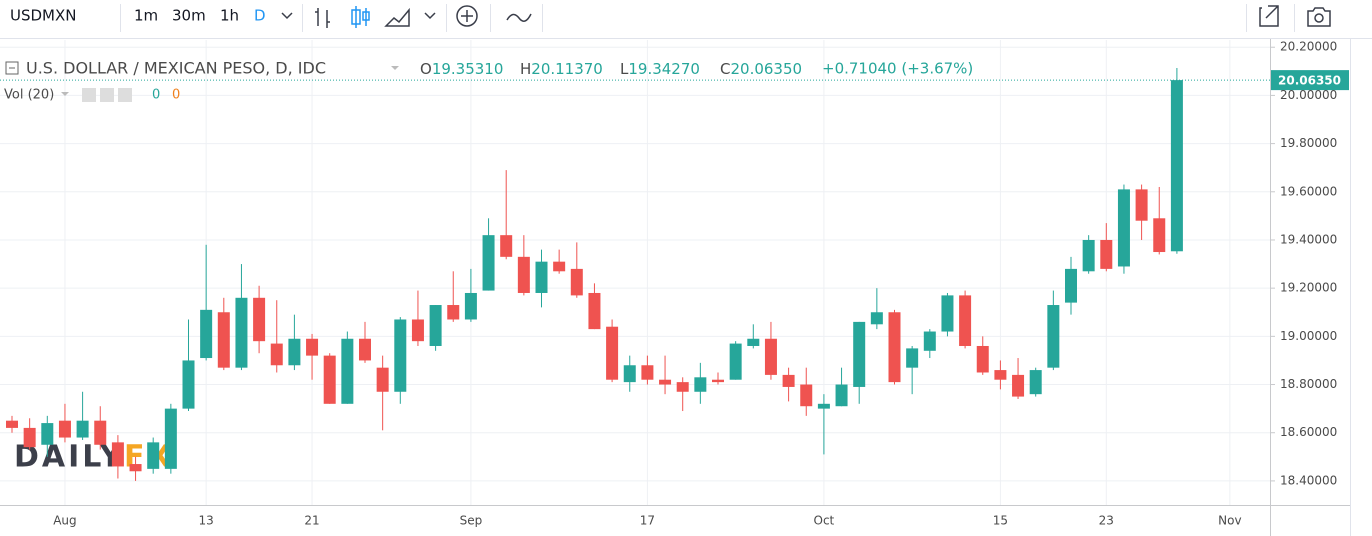 This screenshot has width=1372, height=536. What do you see at coordinates (664, 69) in the screenshot?
I see `ohlc-value: 19.34270` at bounding box center [664, 69].